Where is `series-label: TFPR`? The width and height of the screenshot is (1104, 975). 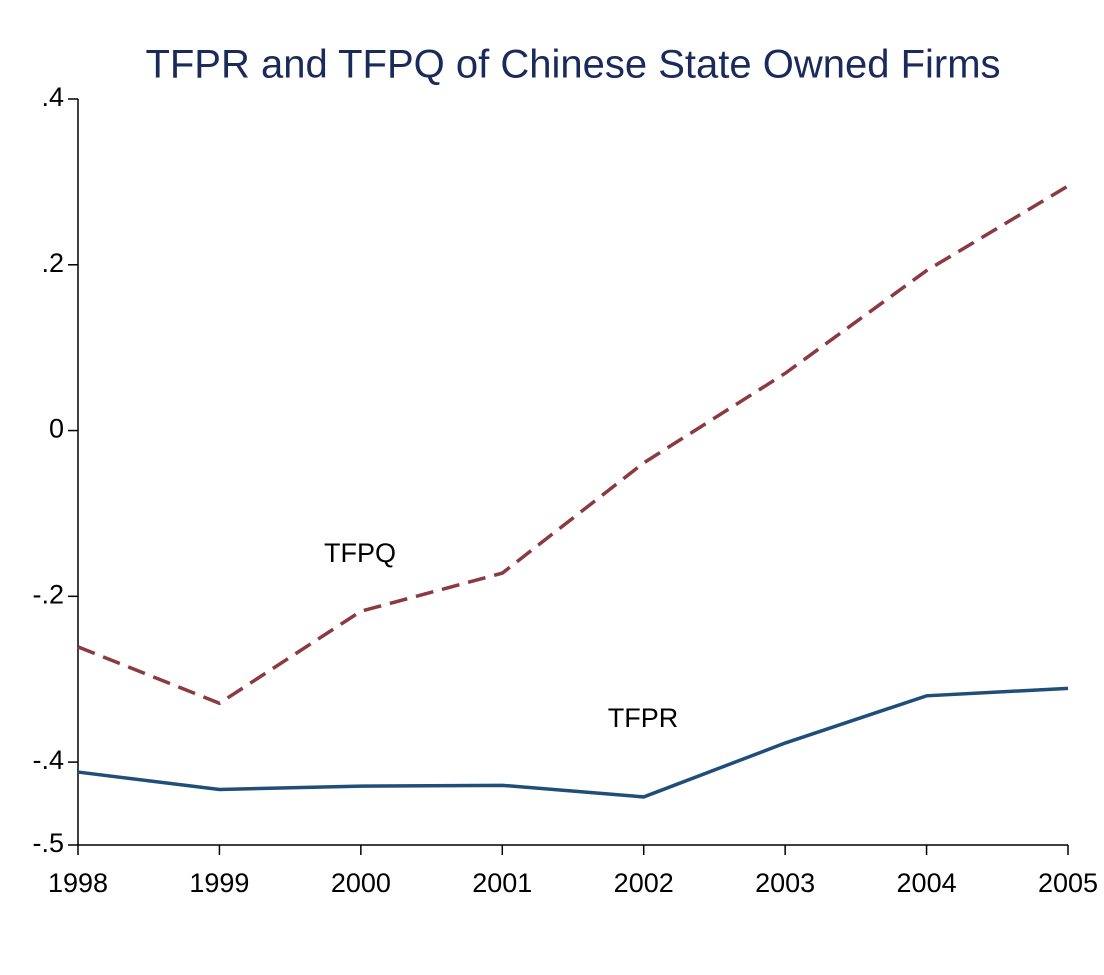
series-label: TFPR is located at coordinates (643, 718).